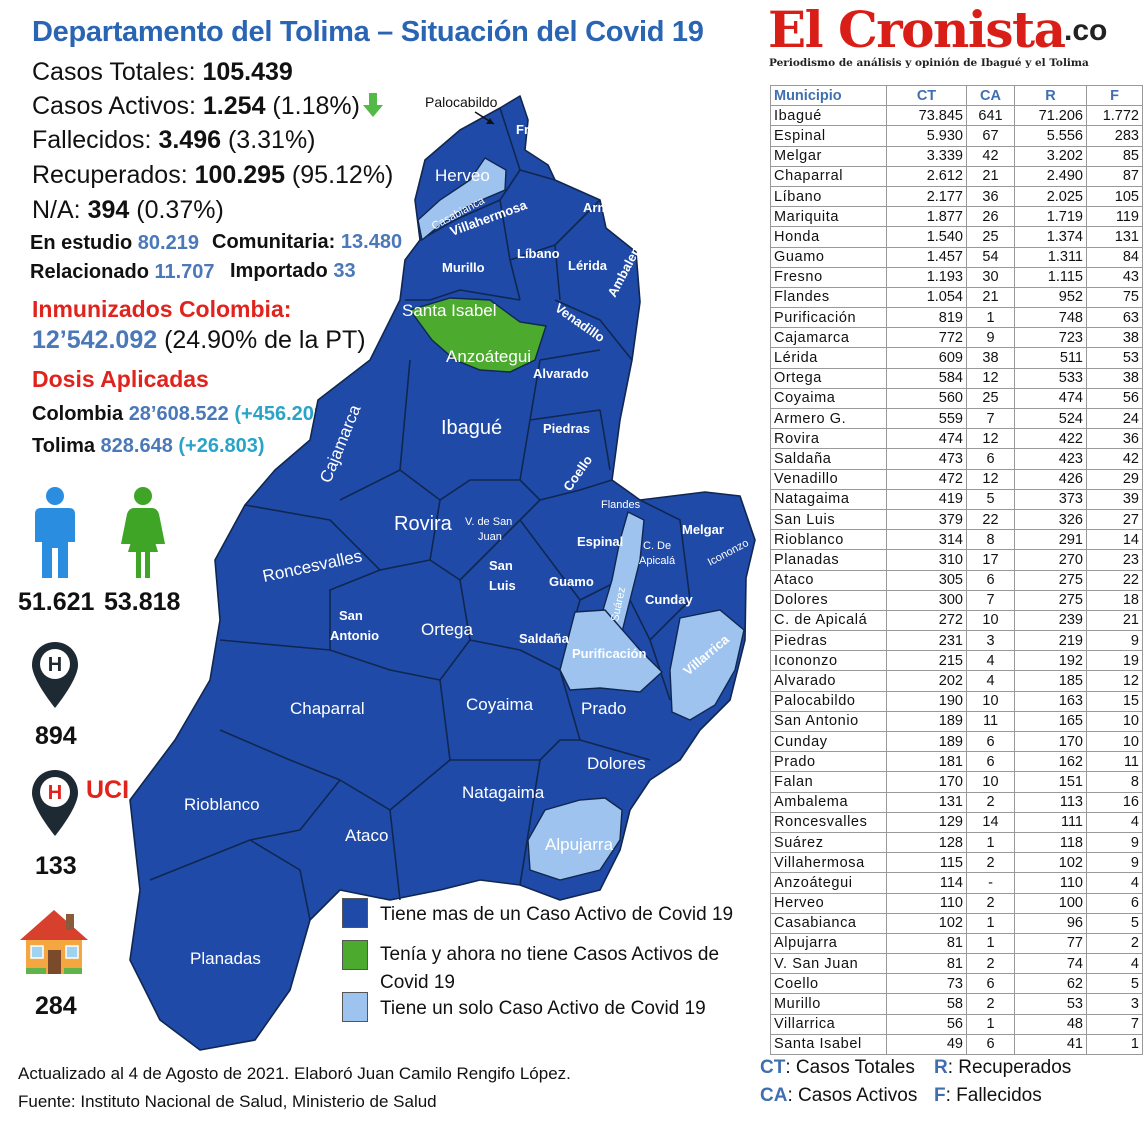 This screenshot has height=1131, width=1148. What do you see at coordinates (926, 439) in the screenshot?
I see `cell-ct: 474` at bounding box center [926, 439].